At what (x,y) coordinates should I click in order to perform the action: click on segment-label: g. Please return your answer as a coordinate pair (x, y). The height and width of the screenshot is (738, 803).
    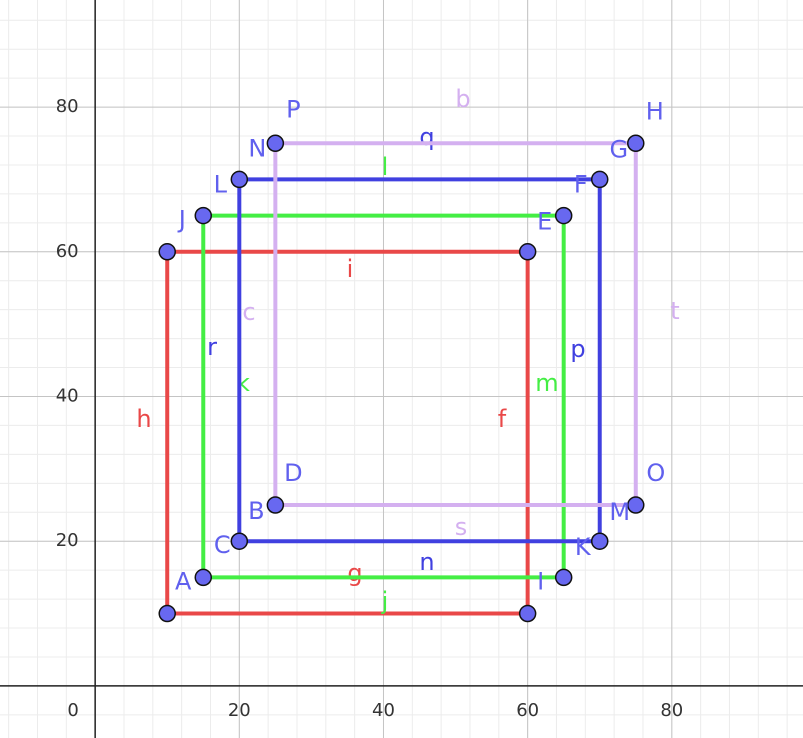
    Looking at the image, I should click on (354, 573).